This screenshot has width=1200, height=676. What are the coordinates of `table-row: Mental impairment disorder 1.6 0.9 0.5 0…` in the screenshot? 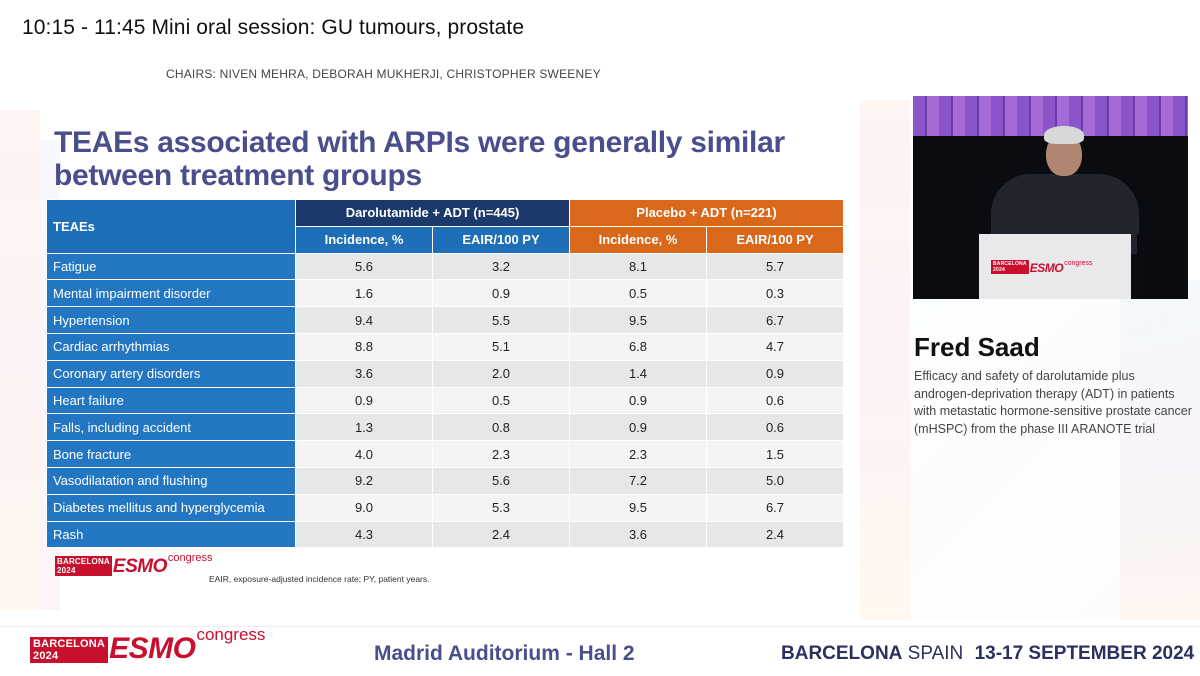 It's located at (445, 293).